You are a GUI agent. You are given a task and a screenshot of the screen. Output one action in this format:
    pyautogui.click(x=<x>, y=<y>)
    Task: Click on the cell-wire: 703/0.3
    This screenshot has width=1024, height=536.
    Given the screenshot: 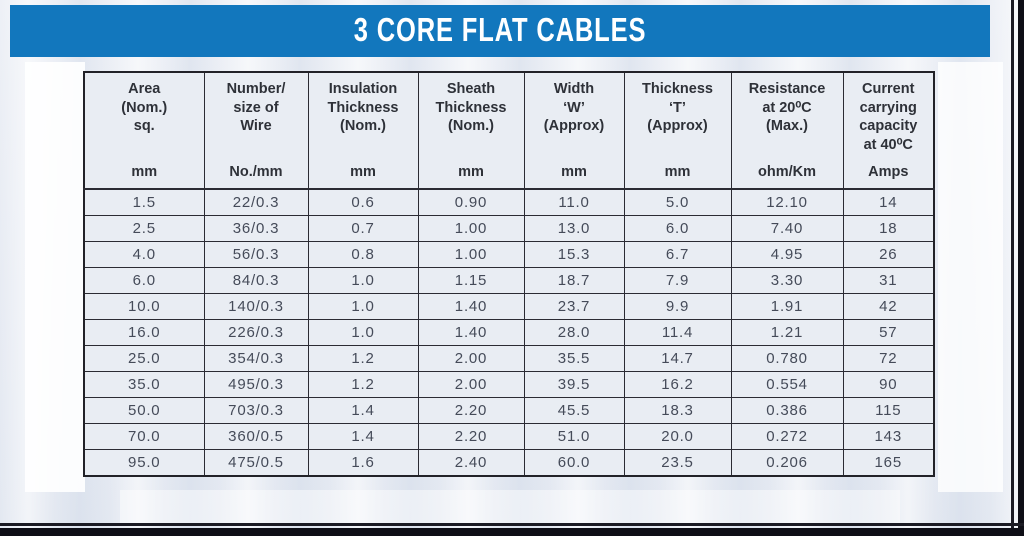 What is the action you would take?
    pyautogui.click(x=256, y=410)
    